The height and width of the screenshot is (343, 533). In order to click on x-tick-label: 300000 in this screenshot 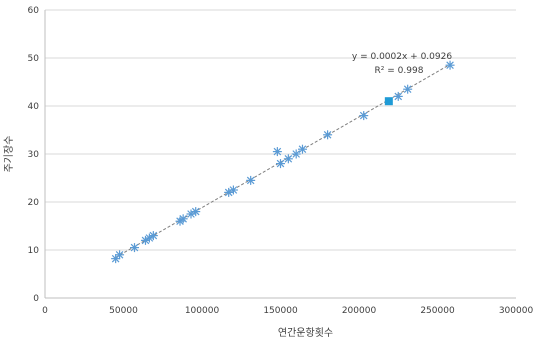, I will do `click(516, 311)`.